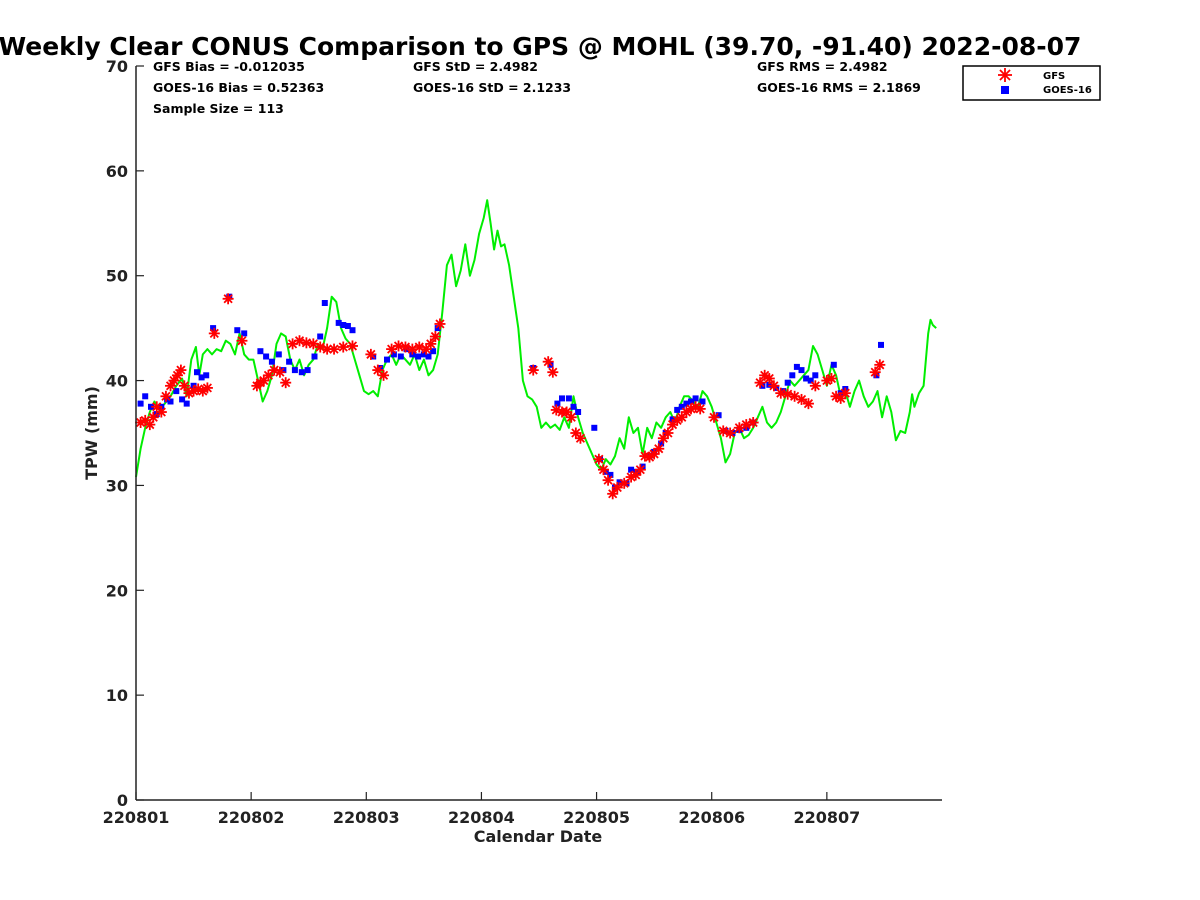 The image size is (1200, 900). Describe the element at coordinates (596, 817) in the screenshot. I see `x-tick-label: 220805` at that location.